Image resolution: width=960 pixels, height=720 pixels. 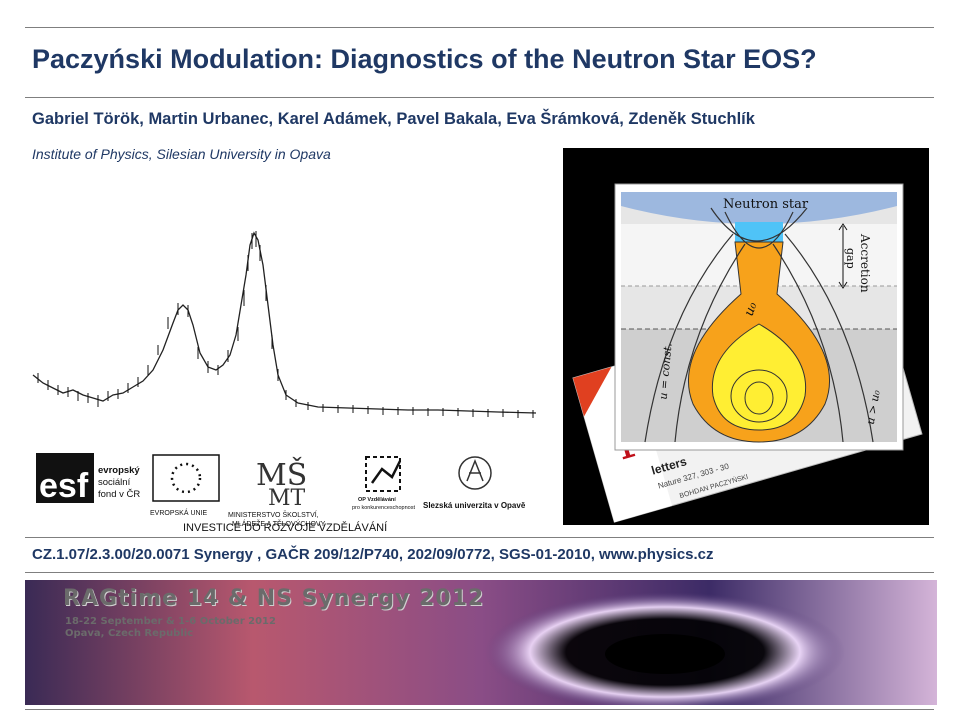 I want to click on banner-dates: 18-22 September & 1-6 October 2012, so click(x=170, y=621).